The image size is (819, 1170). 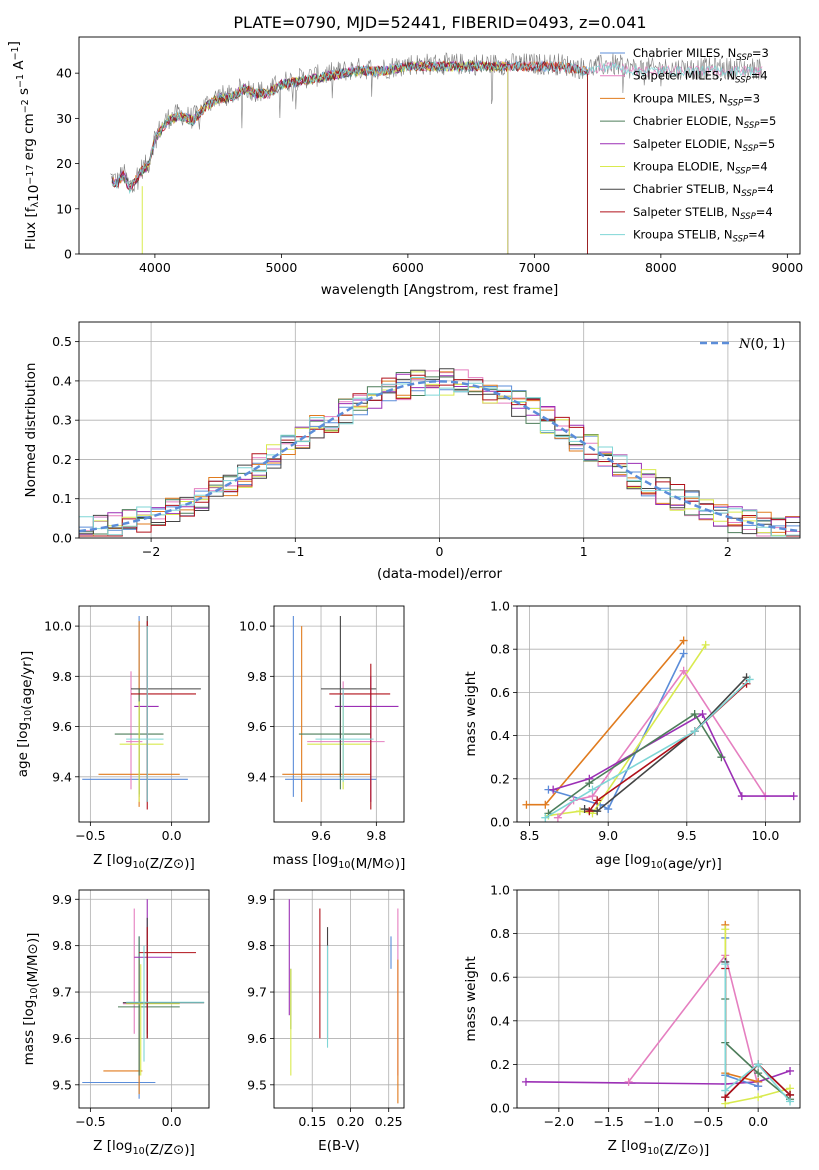 What do you see at coordinates (24, 145) in the screenshot?
I see `y-axis-label: Flux [fλ10−17 erg cm−2 s−1 A−1]` at bounding box center [24, 145].